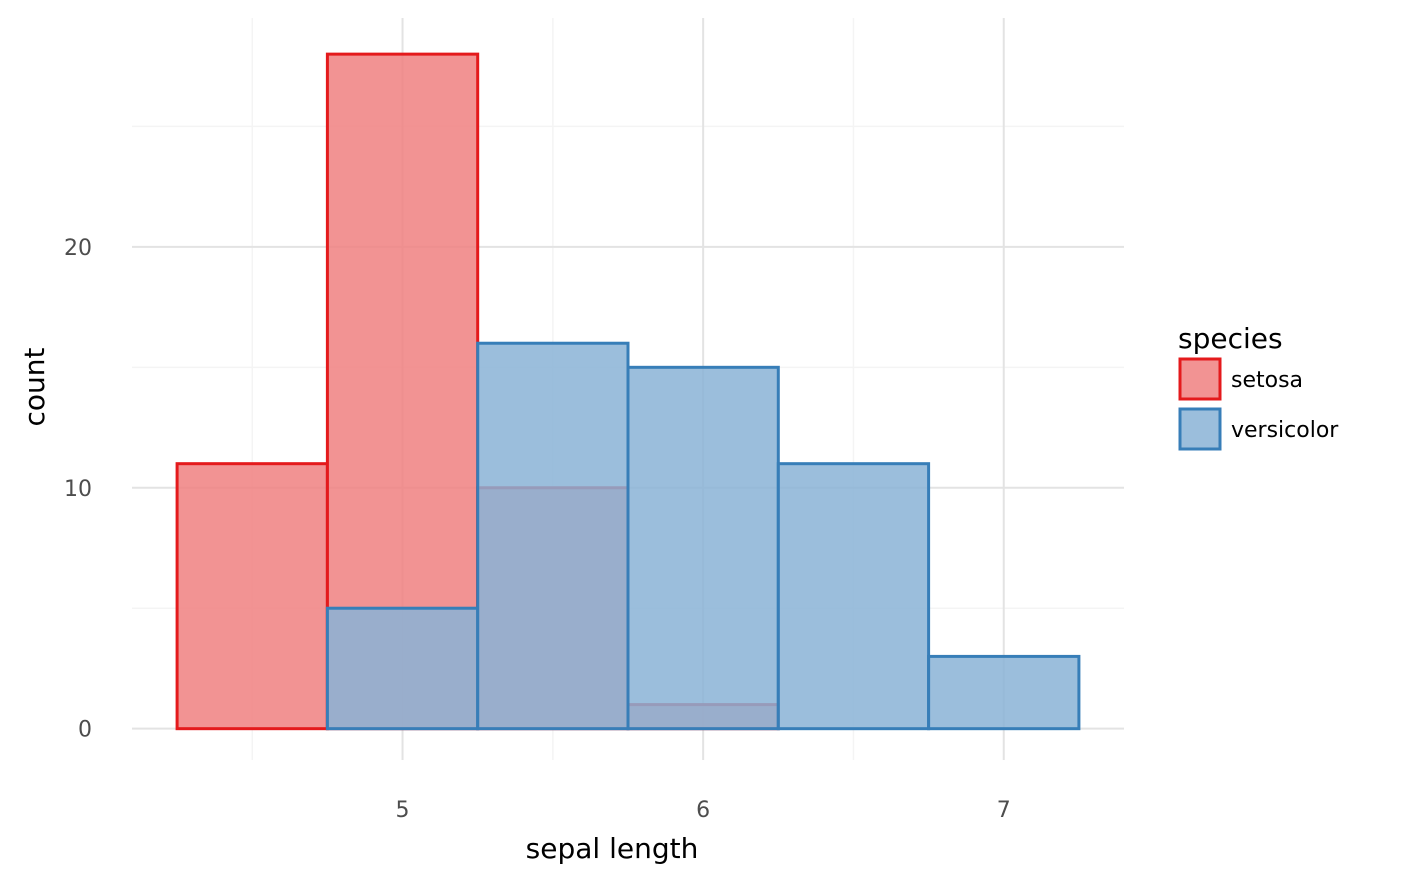  Describe the element at coordinates (1004, 810) in the screenshot. I see `x-tick-label: 7` at that location.